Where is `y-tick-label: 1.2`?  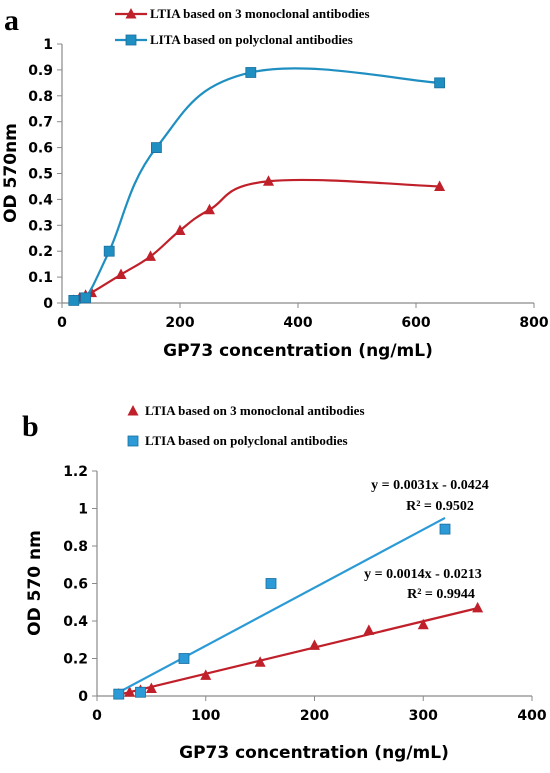 y-tick-label: 1.2 is located at coordinates (75, 472).